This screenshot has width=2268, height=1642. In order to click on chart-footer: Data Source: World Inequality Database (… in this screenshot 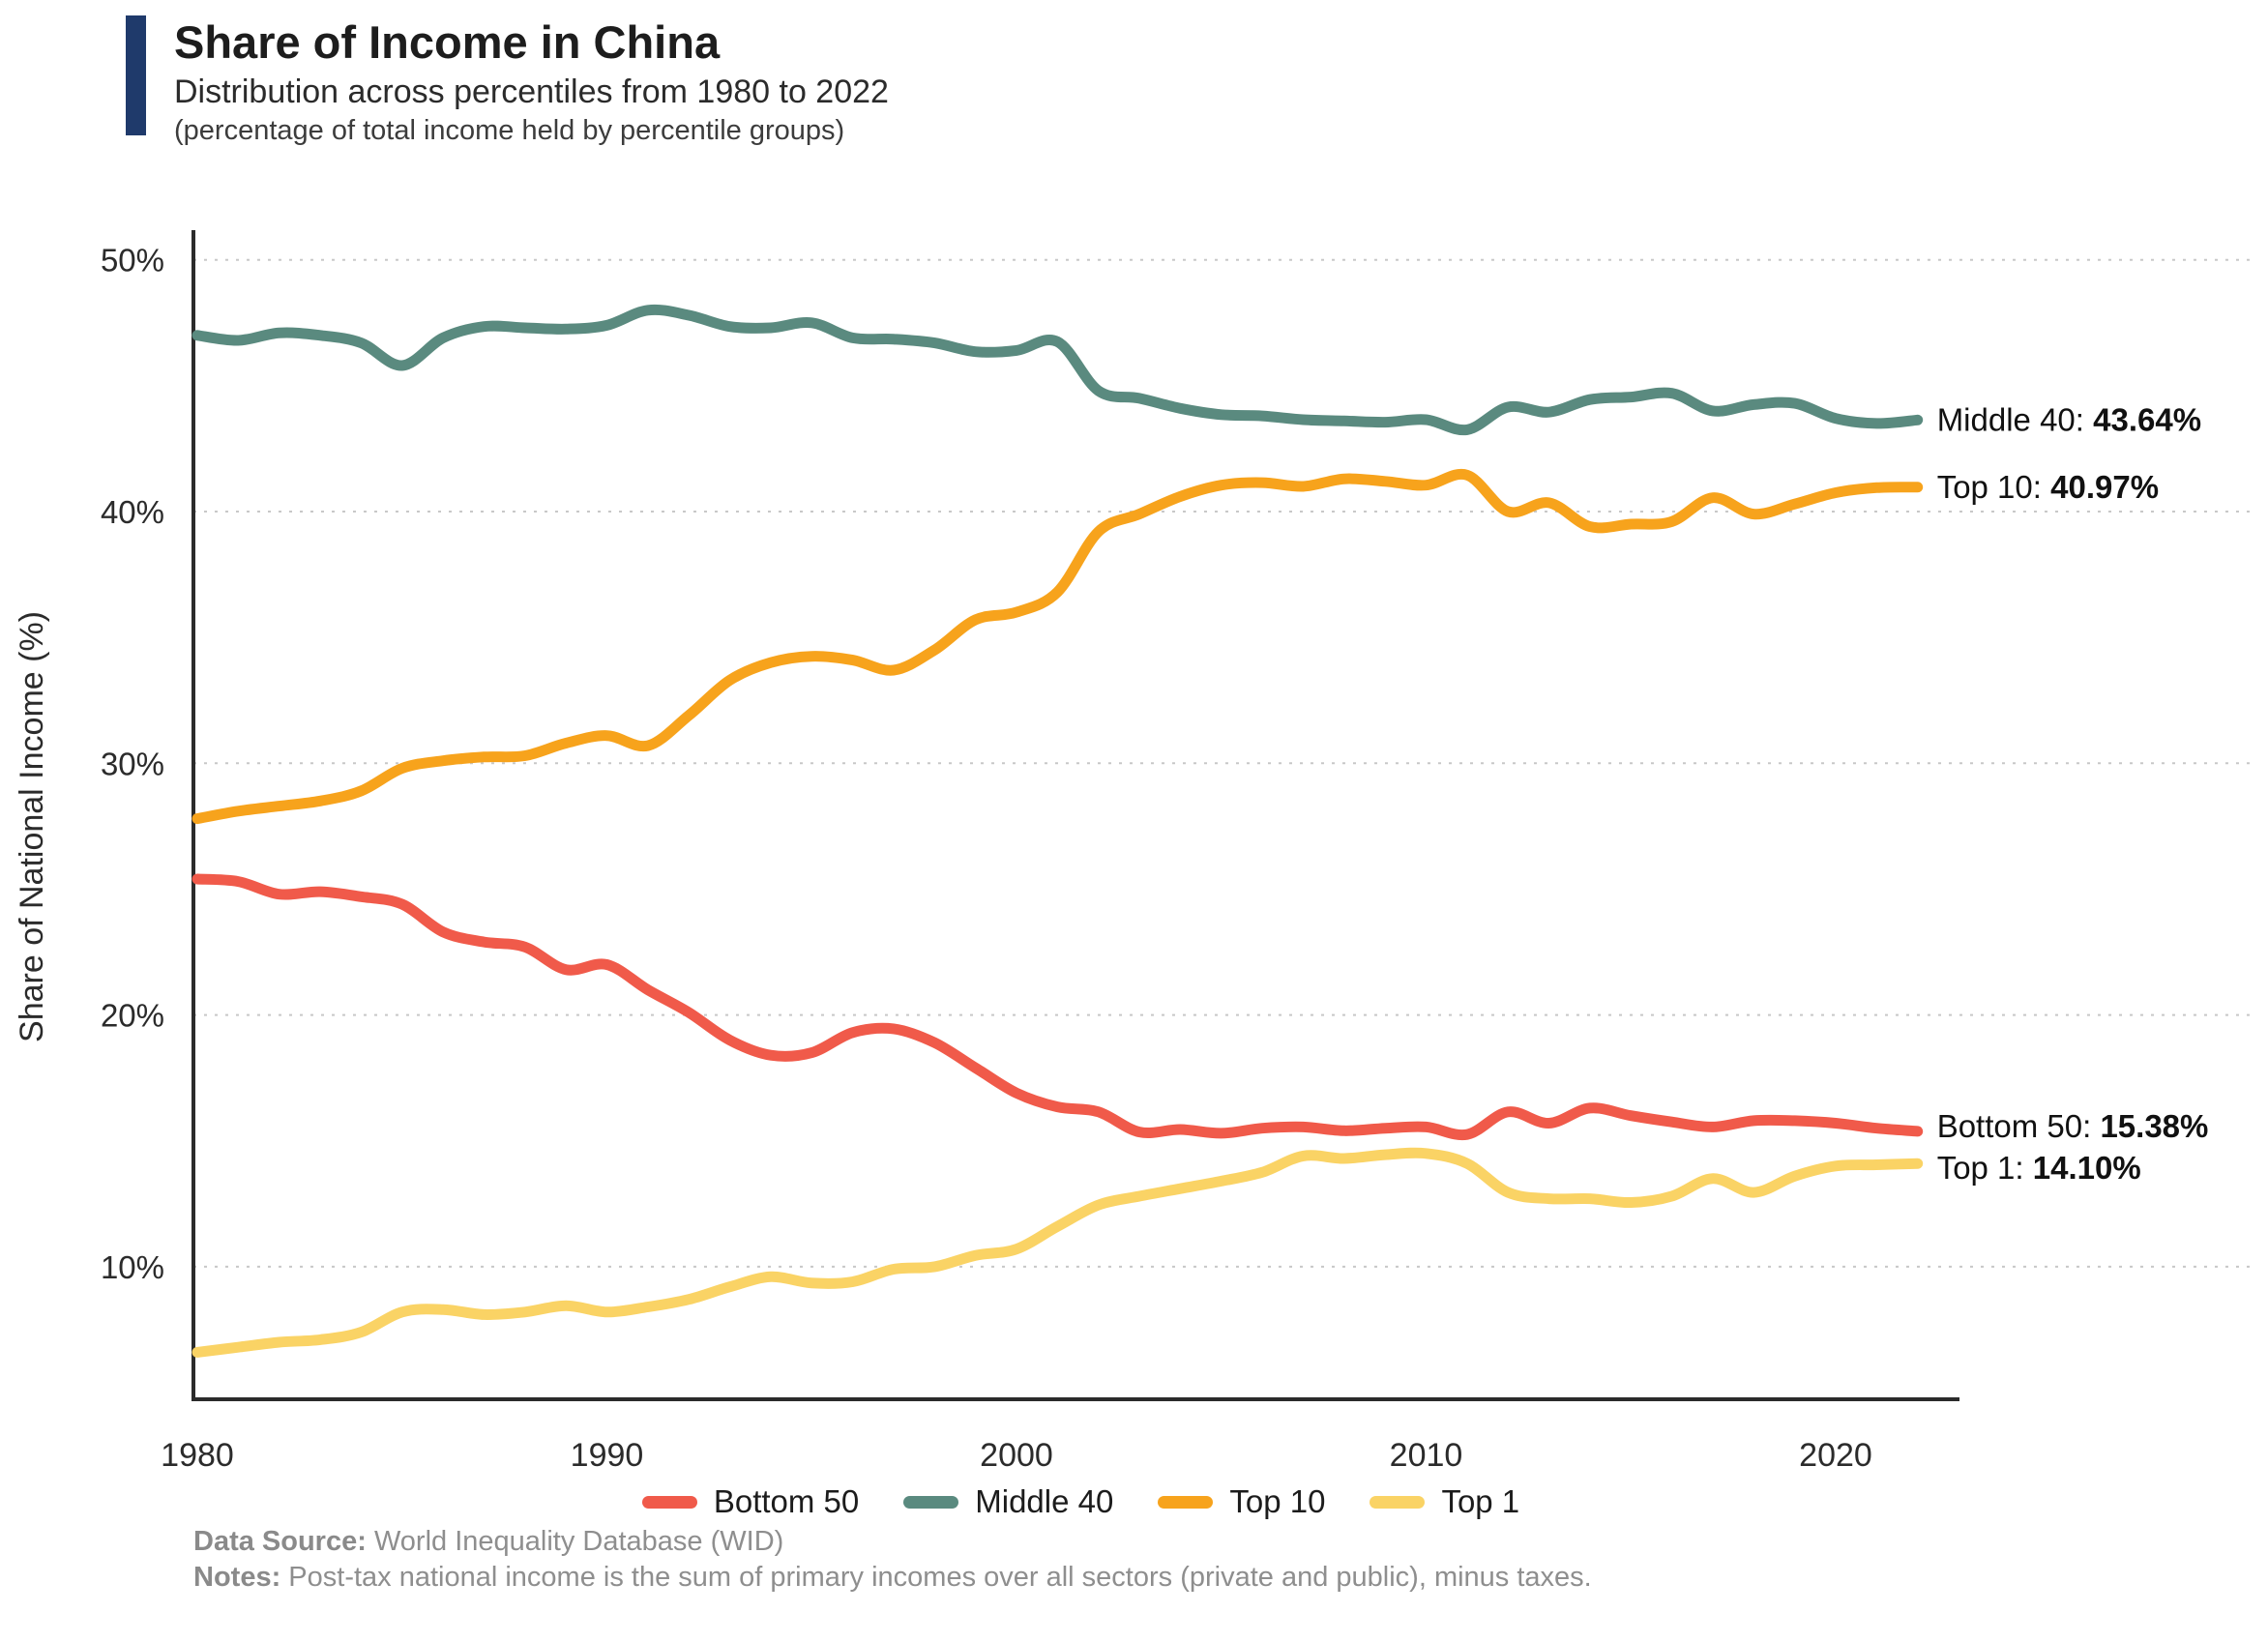, I will do `click(892, 1560)`.